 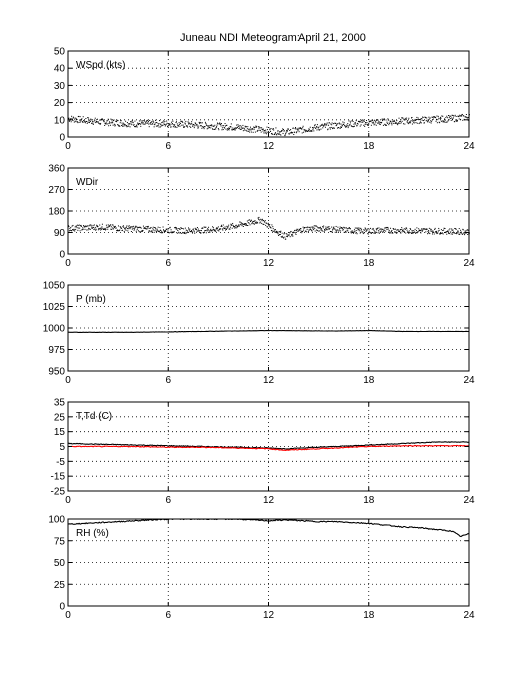 I want to click on y-tick-label: 20, so click(x=60, y=103).